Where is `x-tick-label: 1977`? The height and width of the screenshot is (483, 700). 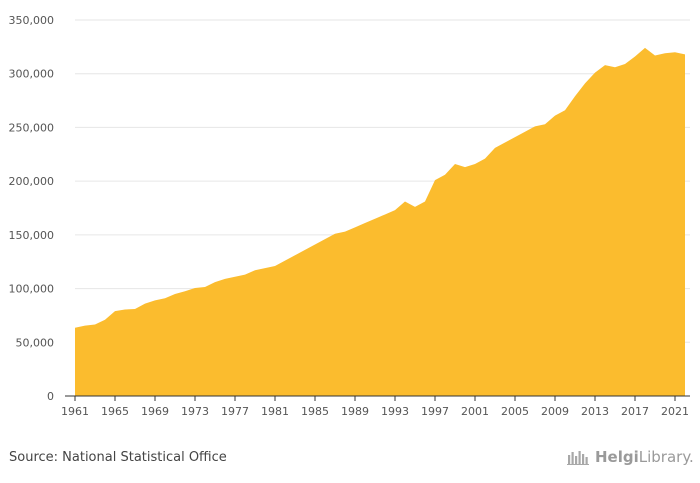
x-tick-label: 1977 is located at coordinates (235, 411).